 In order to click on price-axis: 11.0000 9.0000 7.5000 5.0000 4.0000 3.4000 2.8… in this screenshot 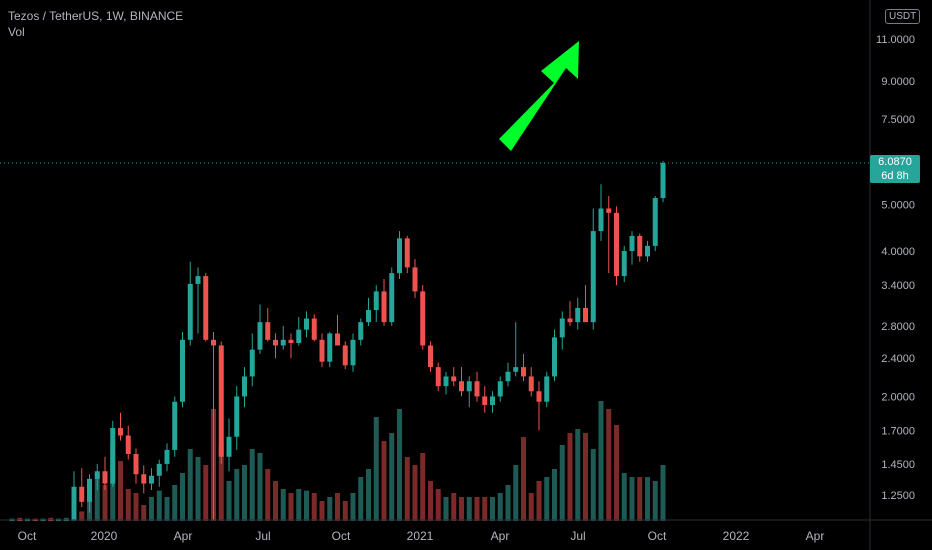, I will do `click(895, 268)`.